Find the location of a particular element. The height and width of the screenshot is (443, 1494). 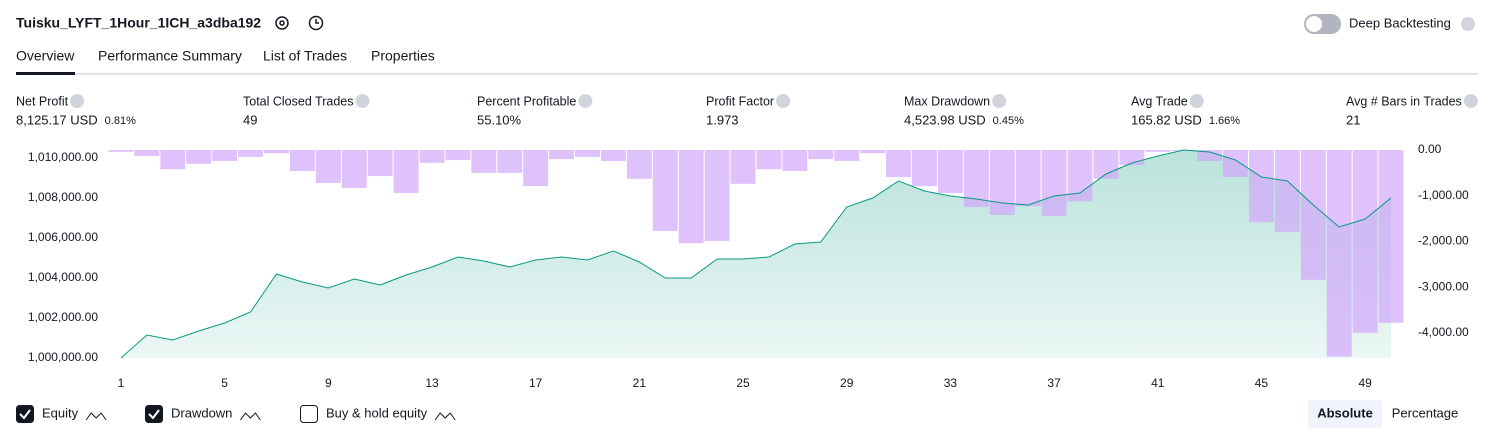

tab: Properties is located at coordinates (403, 56).